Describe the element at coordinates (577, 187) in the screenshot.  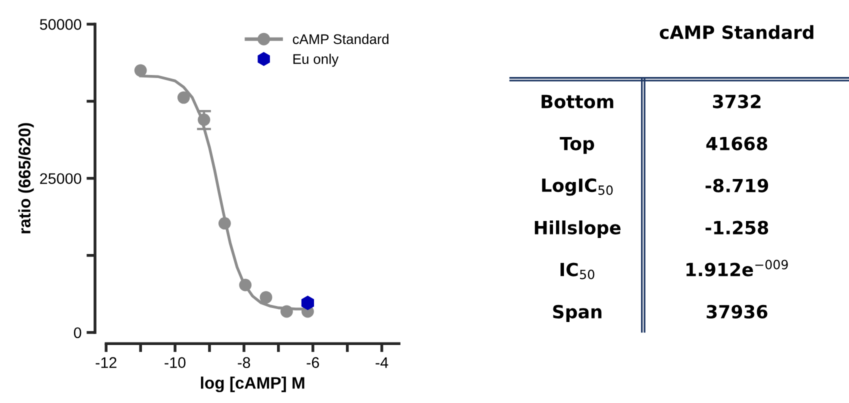
I see `category-label: LogIC$_{50}$` at that location.